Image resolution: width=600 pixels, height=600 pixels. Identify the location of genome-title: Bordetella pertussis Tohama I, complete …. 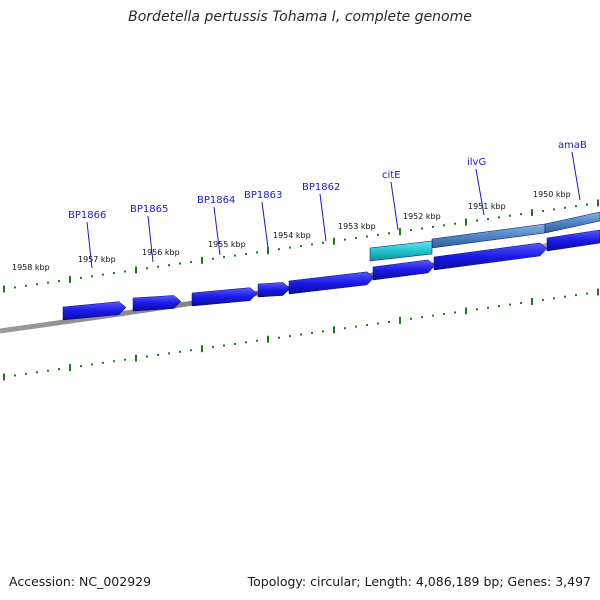
(300, 17).